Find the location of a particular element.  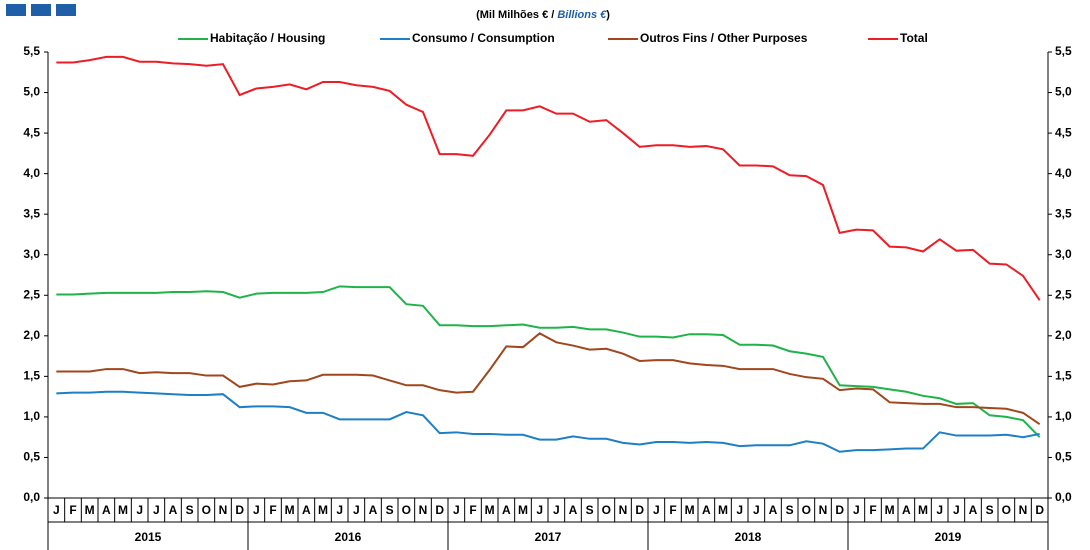

year-label: 2015 is located at coordinates (148, 537).